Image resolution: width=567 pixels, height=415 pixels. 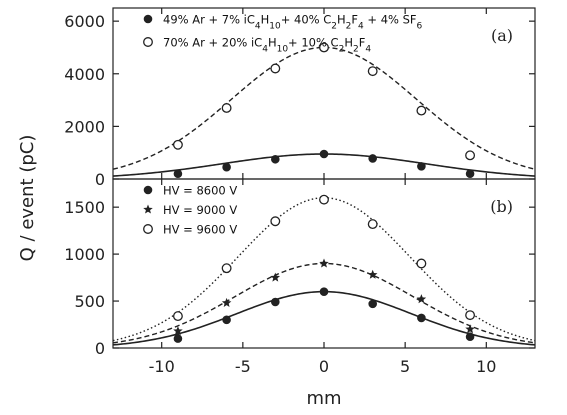 I want to click on y-tick-label-a-1: 2000, so click(x=84, y=126).